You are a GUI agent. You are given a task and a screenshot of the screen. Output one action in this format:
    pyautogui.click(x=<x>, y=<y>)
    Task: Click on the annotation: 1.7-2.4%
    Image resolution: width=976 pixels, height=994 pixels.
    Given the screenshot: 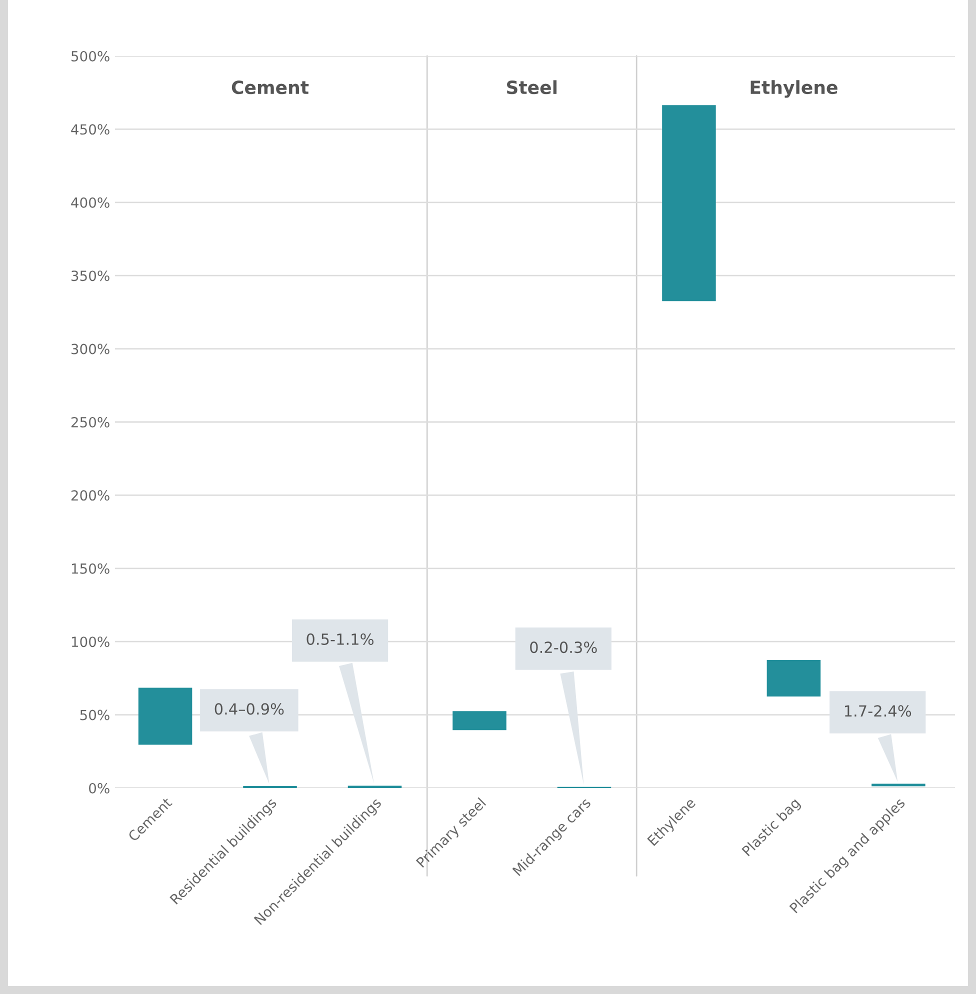 What is the action you would take?
    pyautogui.click(x=878, y=711)
    